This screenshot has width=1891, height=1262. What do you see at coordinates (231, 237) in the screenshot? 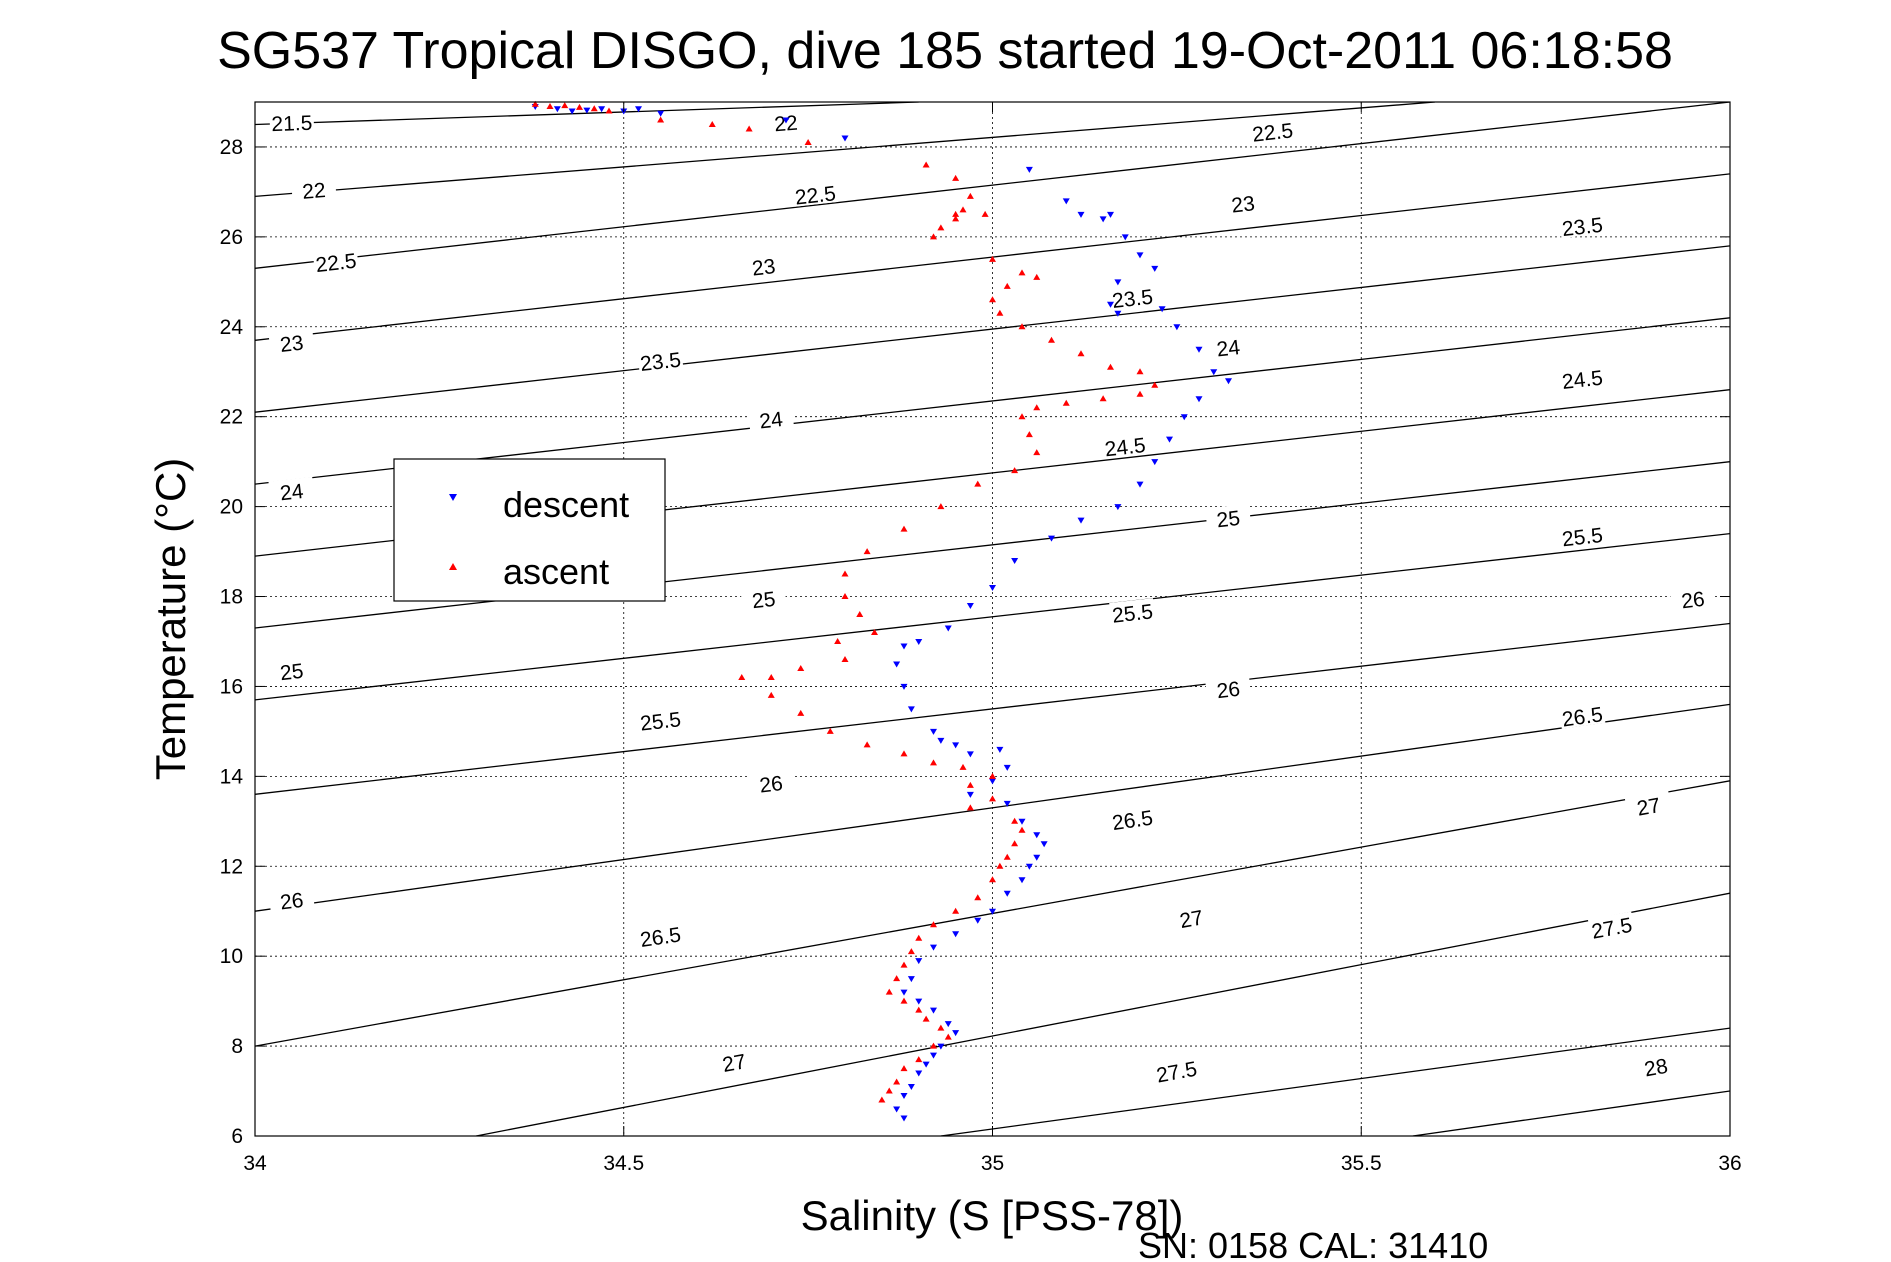
I see `y-tick-label: 26` at bounding box center [231, 237].